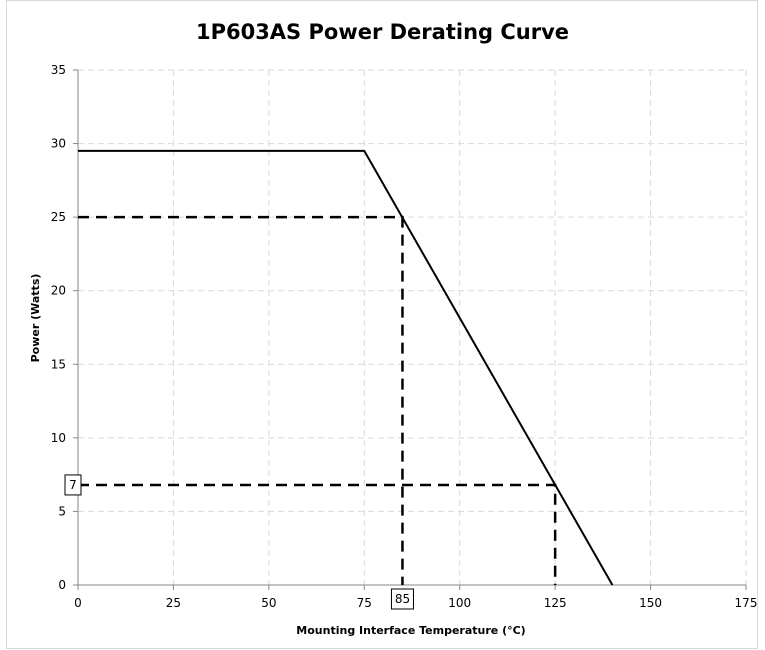 Image resolution: width=765 pixels, height=650 pixels. Describe the element at coordinates (58, 291) in the screenshot. I see `y-tick-label: 20` at that location.